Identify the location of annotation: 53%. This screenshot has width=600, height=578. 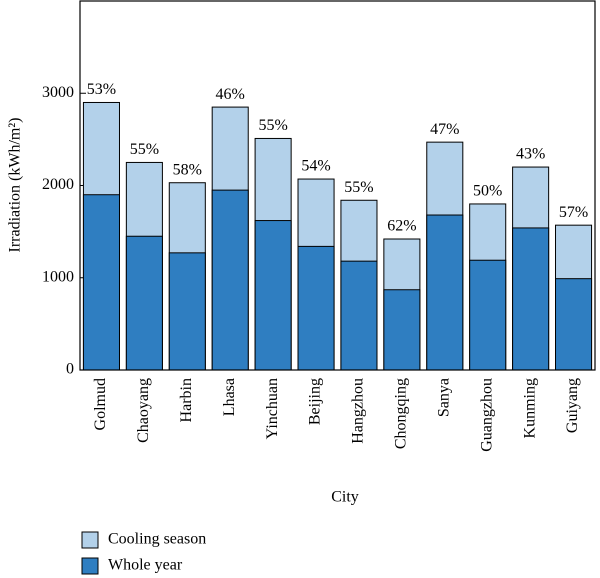
(101, 89).